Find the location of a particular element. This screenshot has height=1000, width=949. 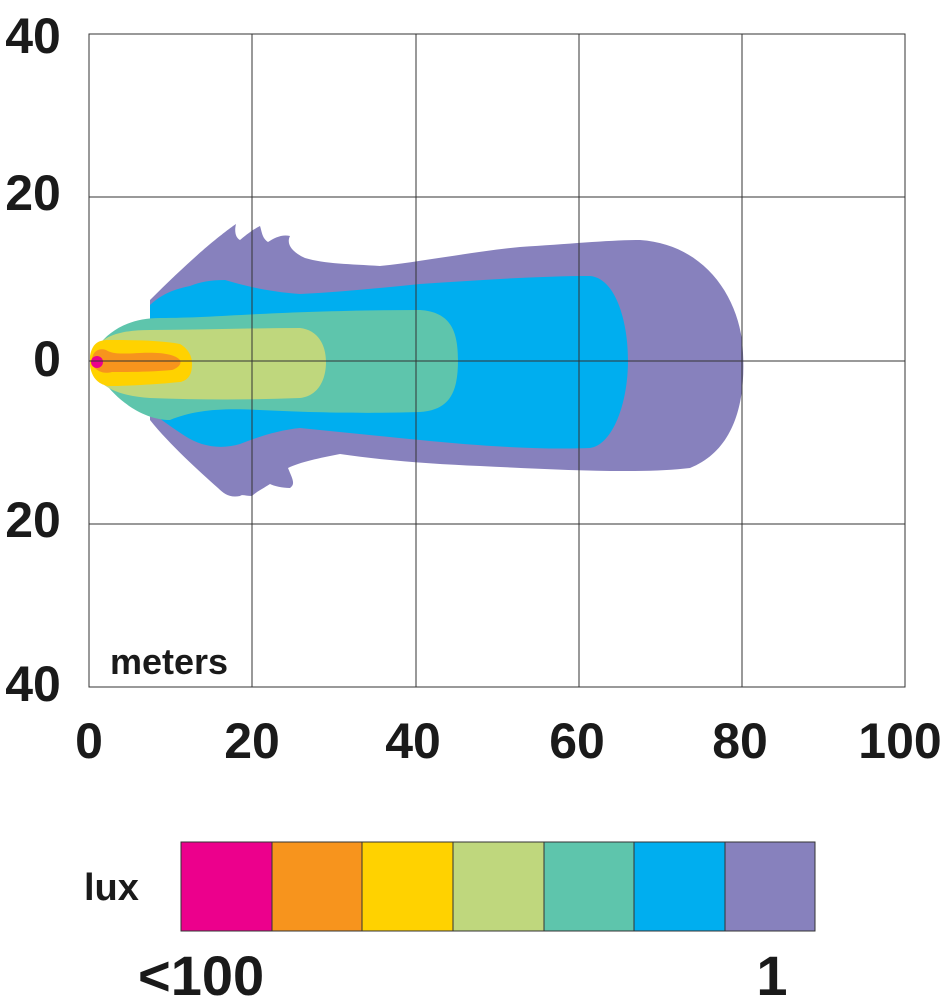

x-tick-label: 100 is located at coordinates (899, 741).